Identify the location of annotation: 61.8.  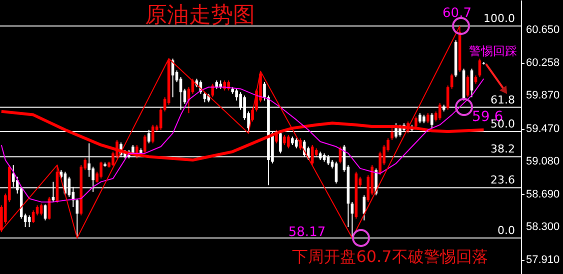
(502, 99).